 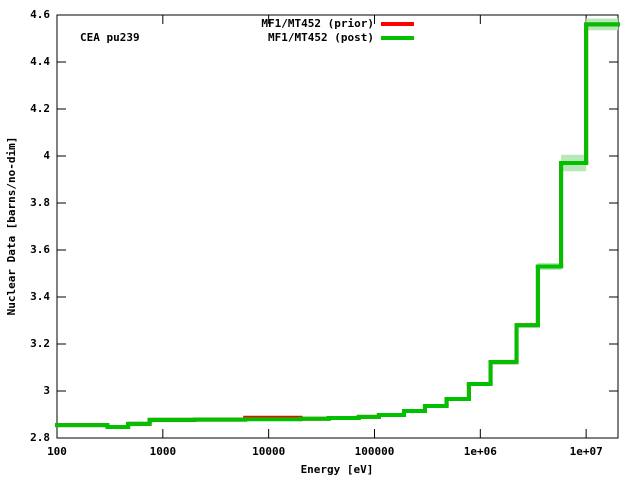 What do you see at coordinates (46, 155) in the screenshot?
I see `y-tick-label: 4` at bounding box center [46, 155].